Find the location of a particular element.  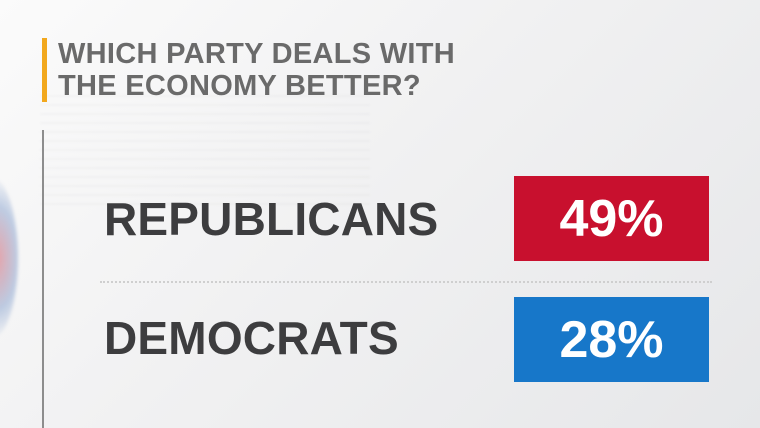

row-divider is located at coordinates (406, 282).